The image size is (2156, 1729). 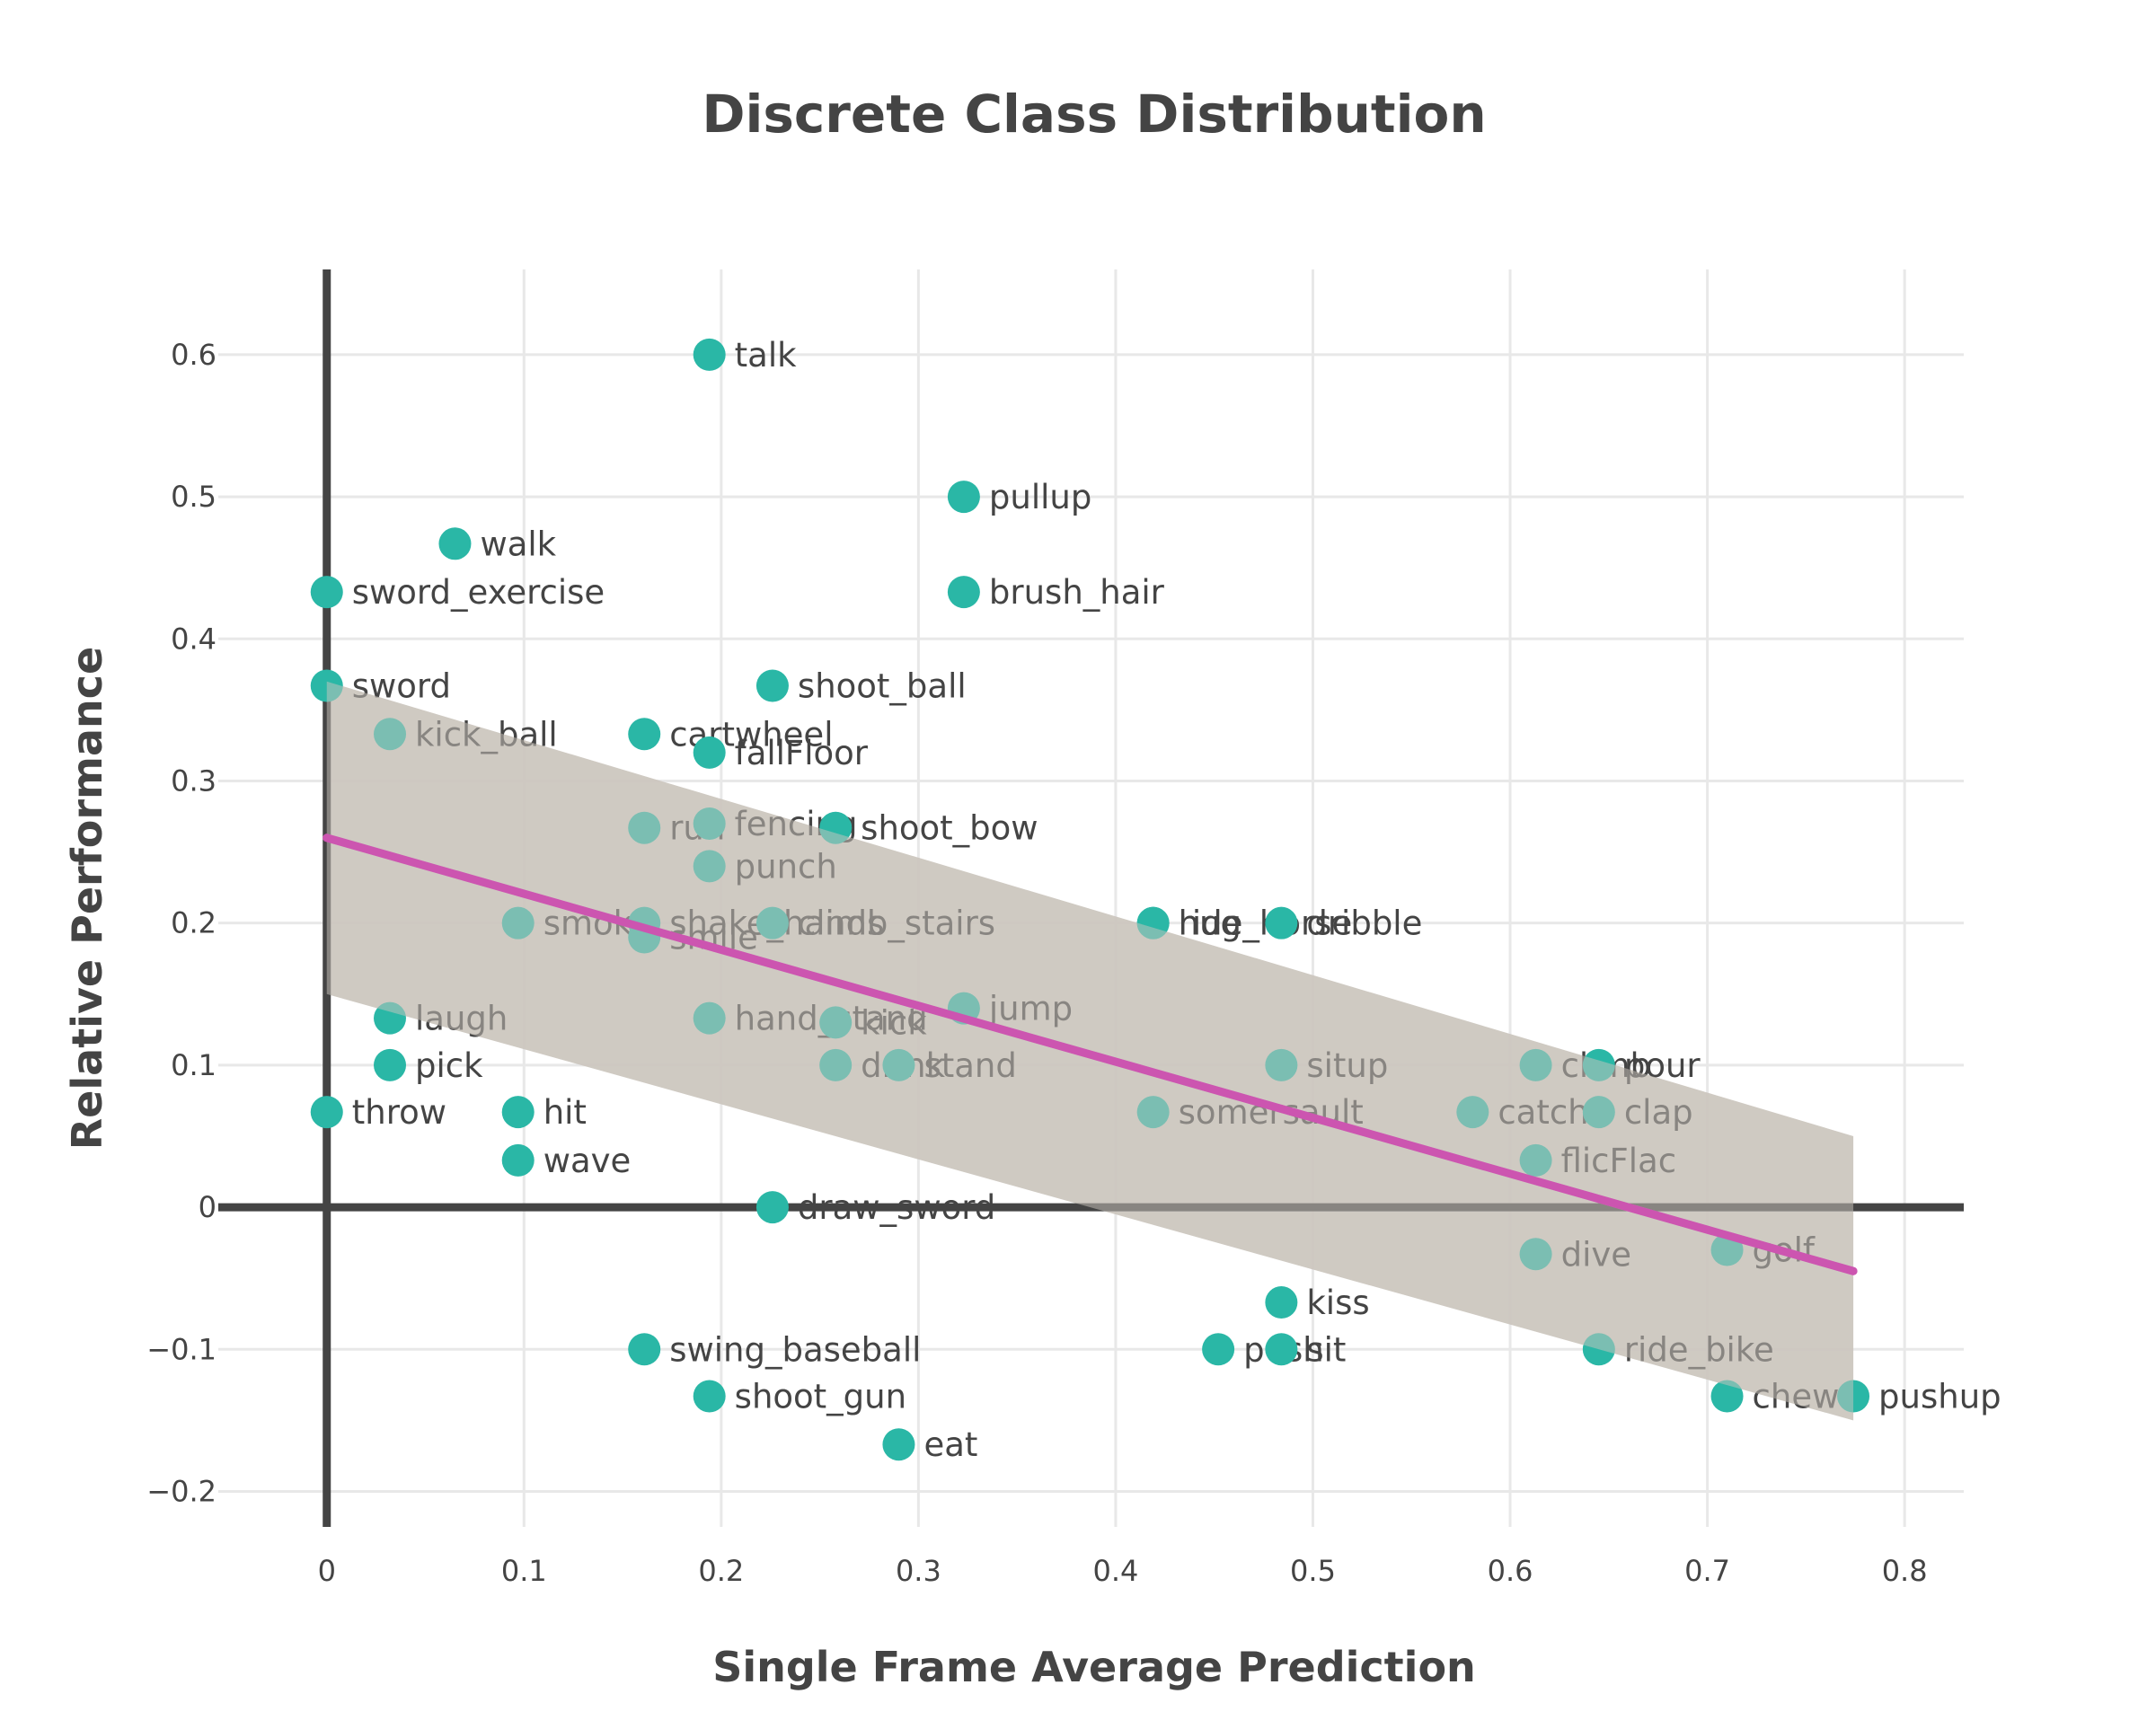 What do you see at coordinates (802, 753) in the screenshot?
I see `point-label: fallFloor` at bounding box center [802, 753].